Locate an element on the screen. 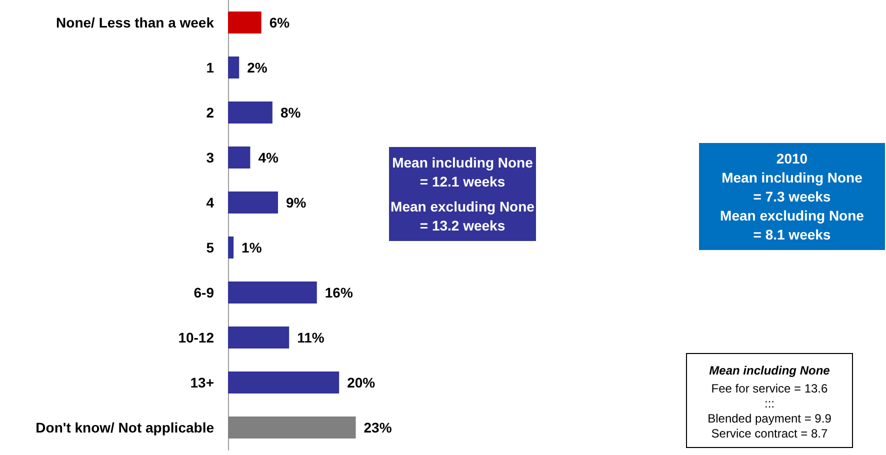 This screenshot has height=455, width=886. y-tick-label: 1 is located at coordinates (210, 68).